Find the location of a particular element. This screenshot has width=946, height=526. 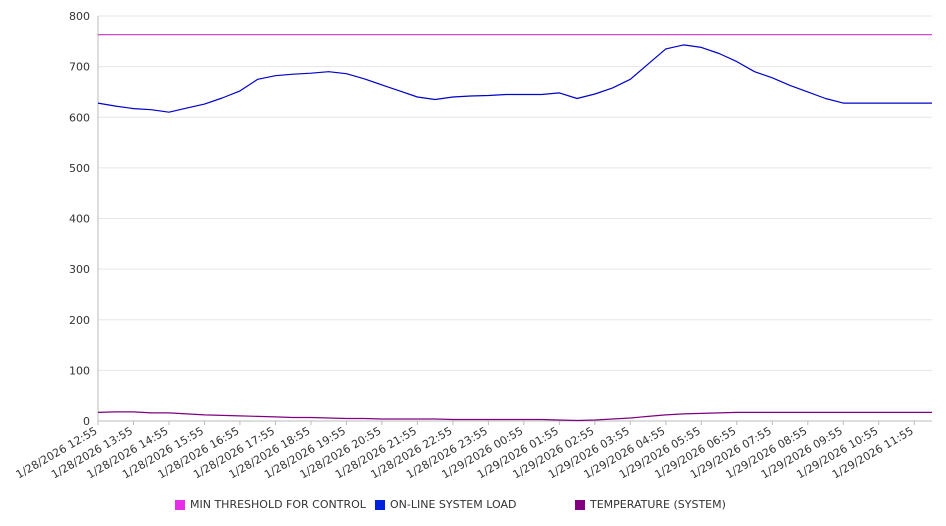

legend-label-min-threshold: MIN THRESHOLD FOR CONTROL is located at coordinates (278, 504).